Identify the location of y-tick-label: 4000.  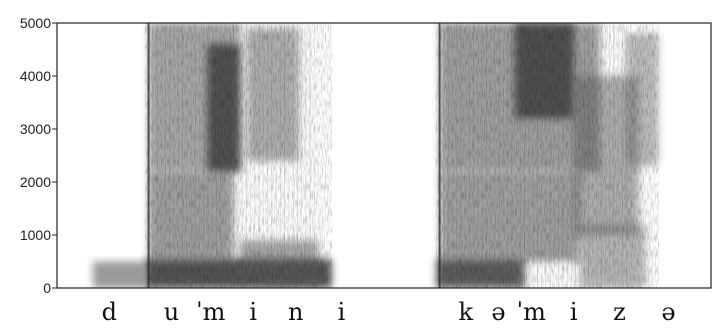
(35, 76).